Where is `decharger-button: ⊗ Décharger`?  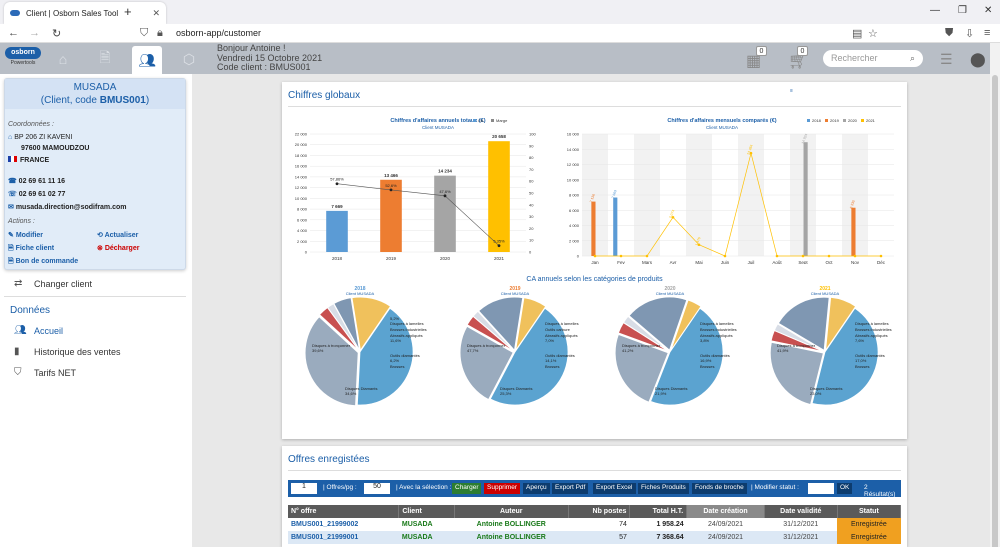
decharger-button: ⊗ Décharger is located at coordinates (118, 248).